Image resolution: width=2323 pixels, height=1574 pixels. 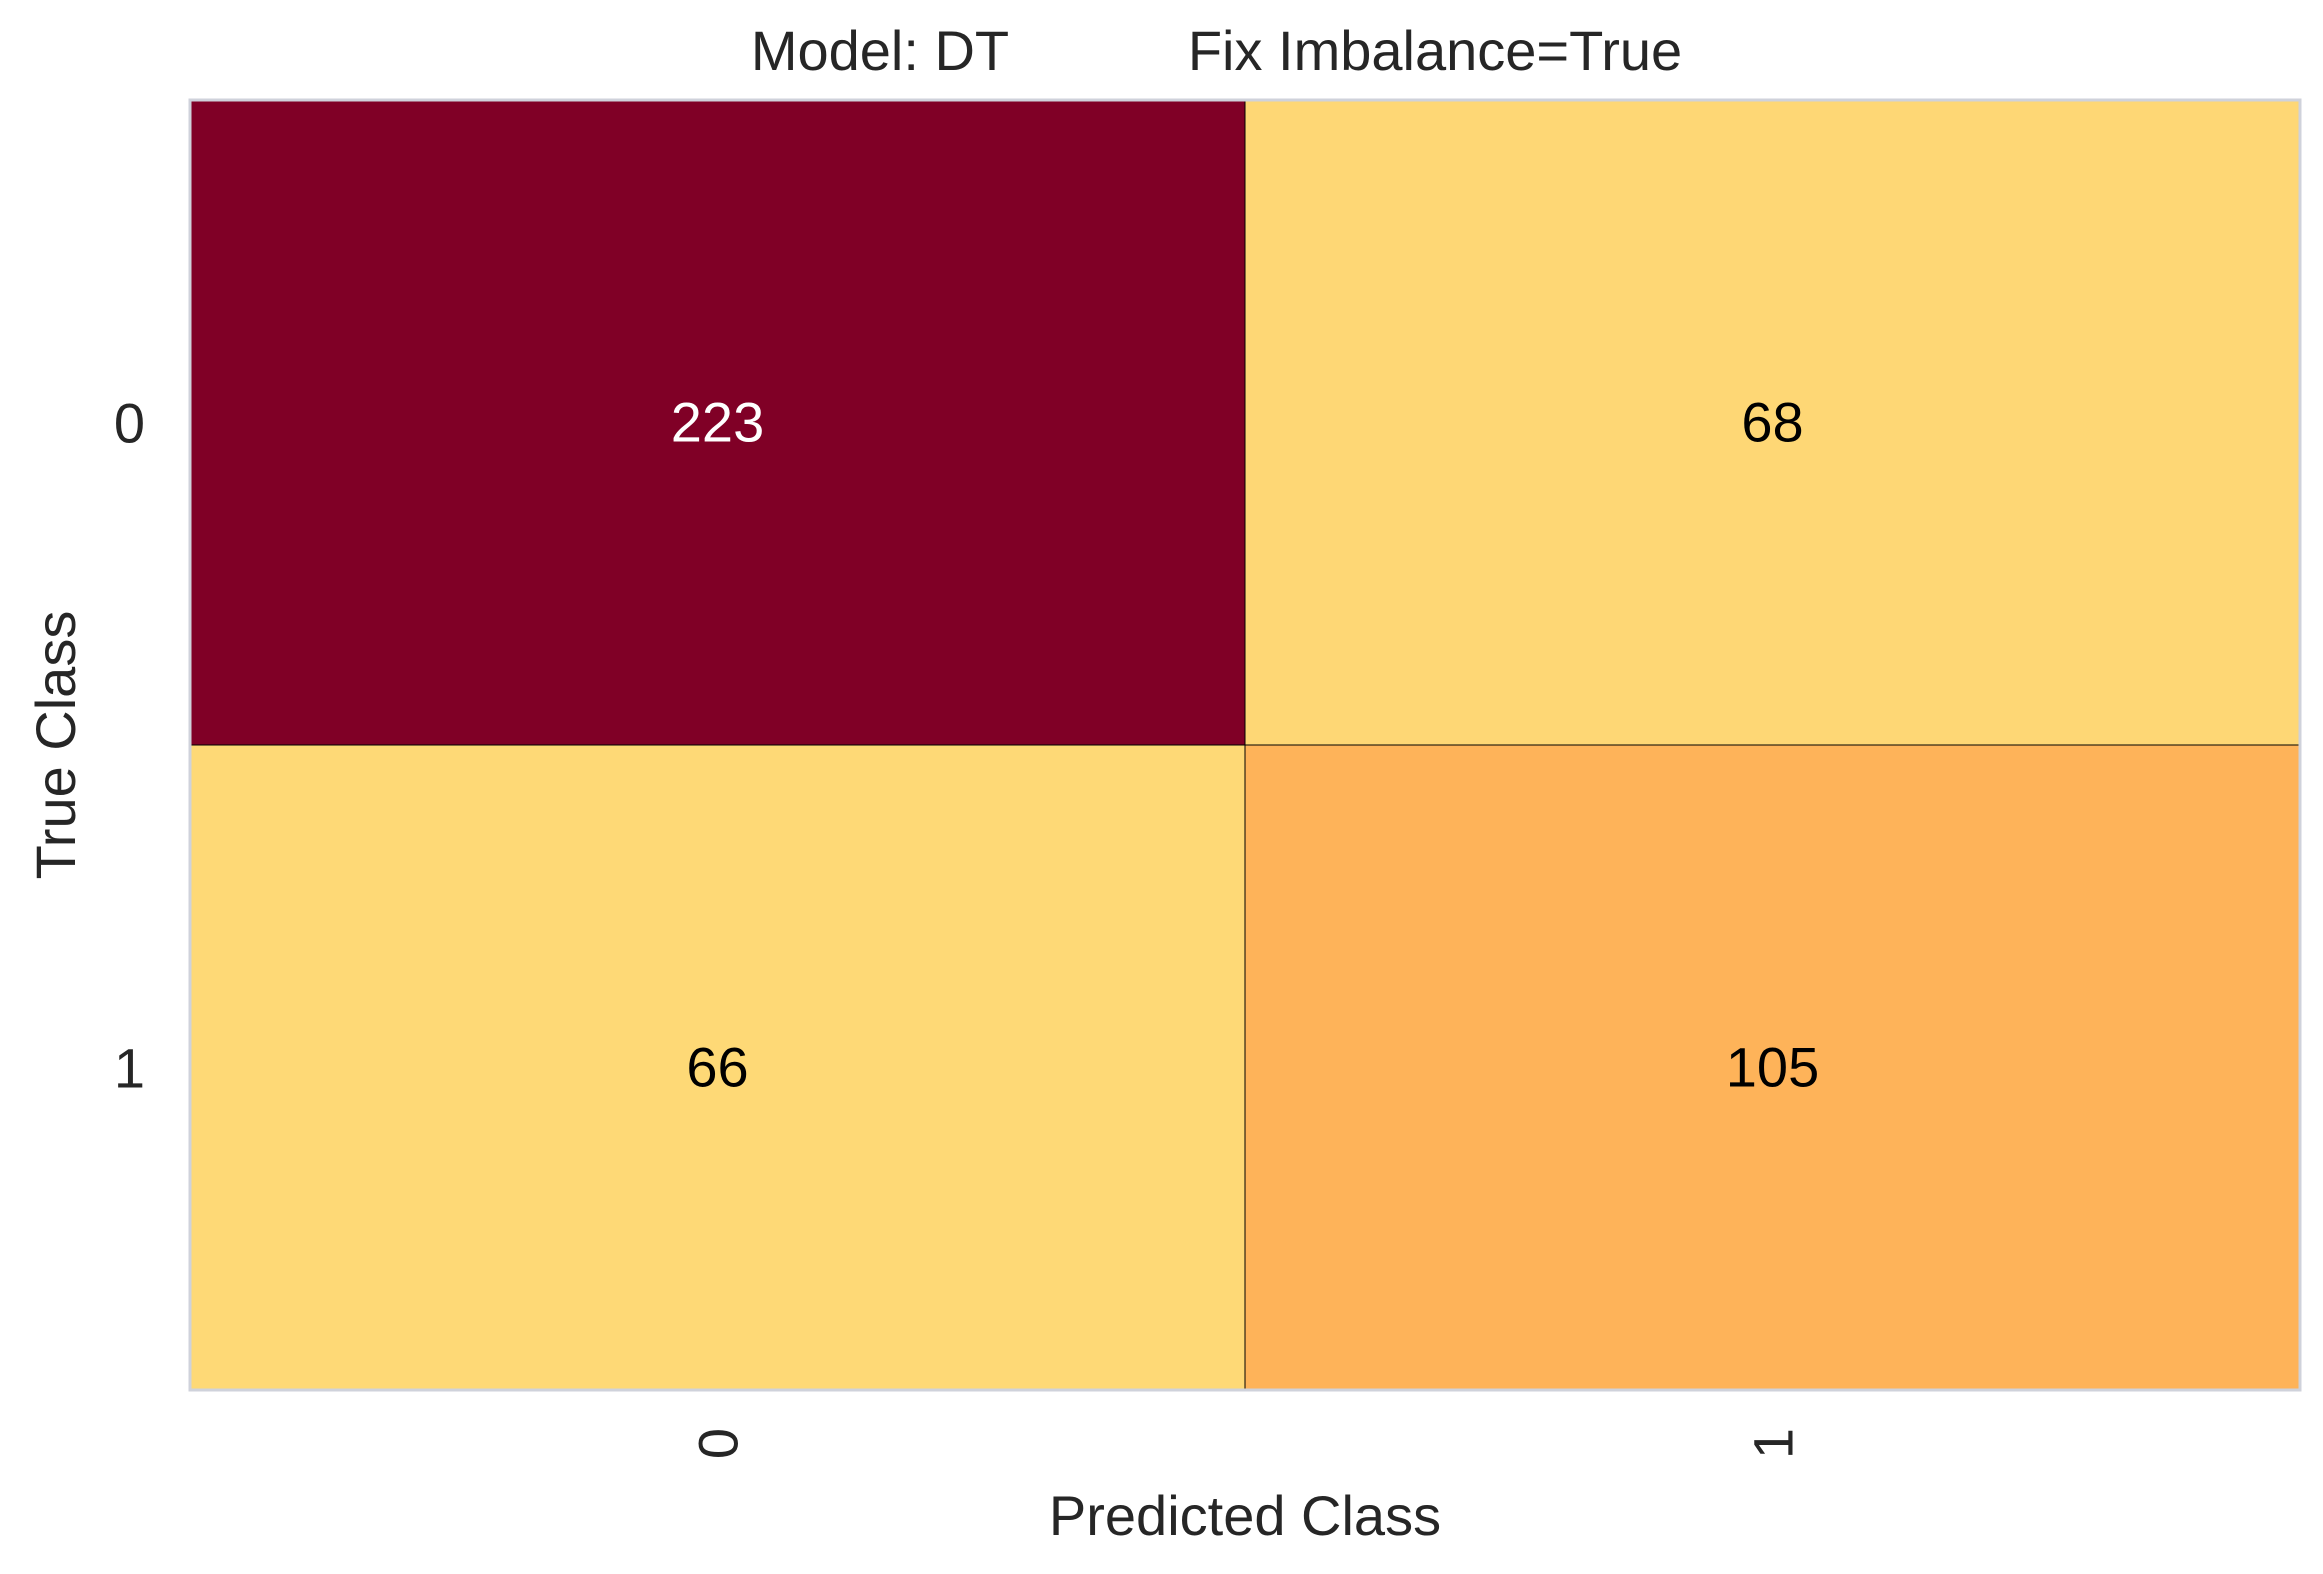 What do you see at coordinates (129, 1068) in the screenshot?
I see `y-tick-label-1: 1` at bounding box center [129, 1068].